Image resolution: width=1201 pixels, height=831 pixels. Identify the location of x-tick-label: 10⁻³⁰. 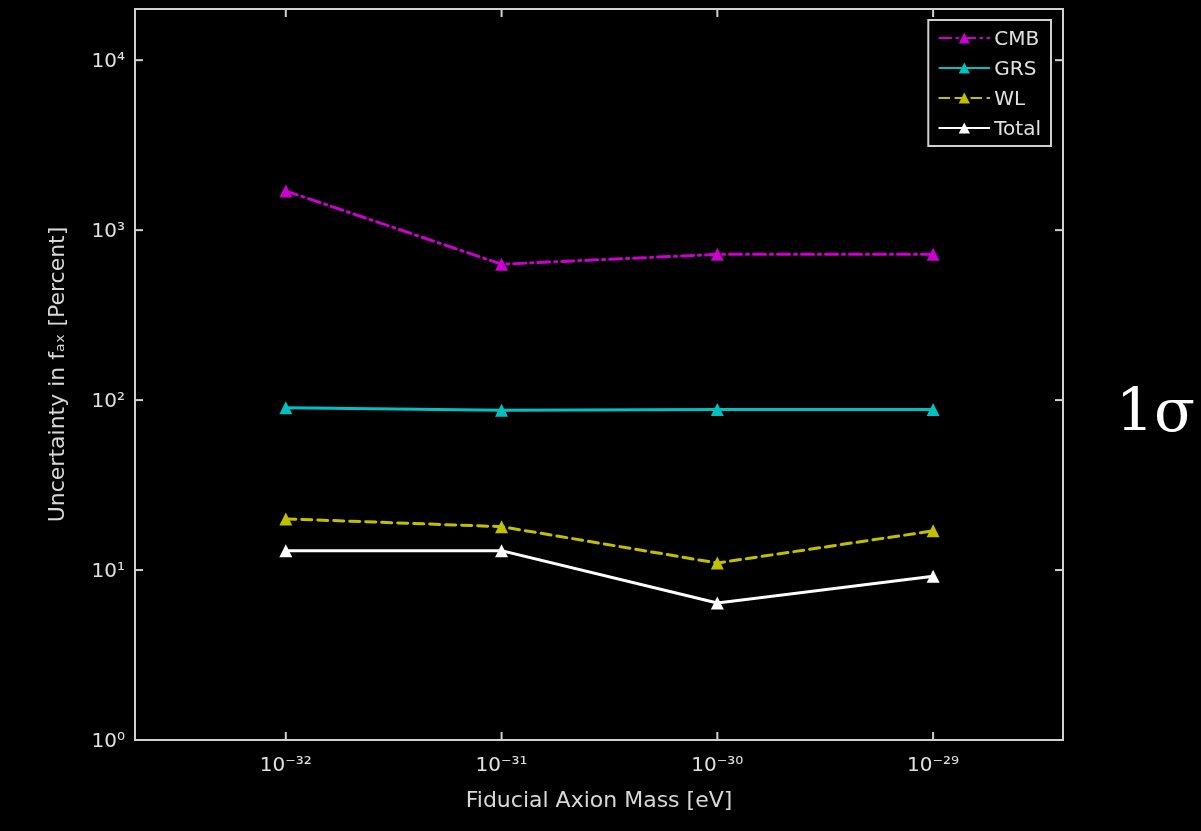
(717, 764).